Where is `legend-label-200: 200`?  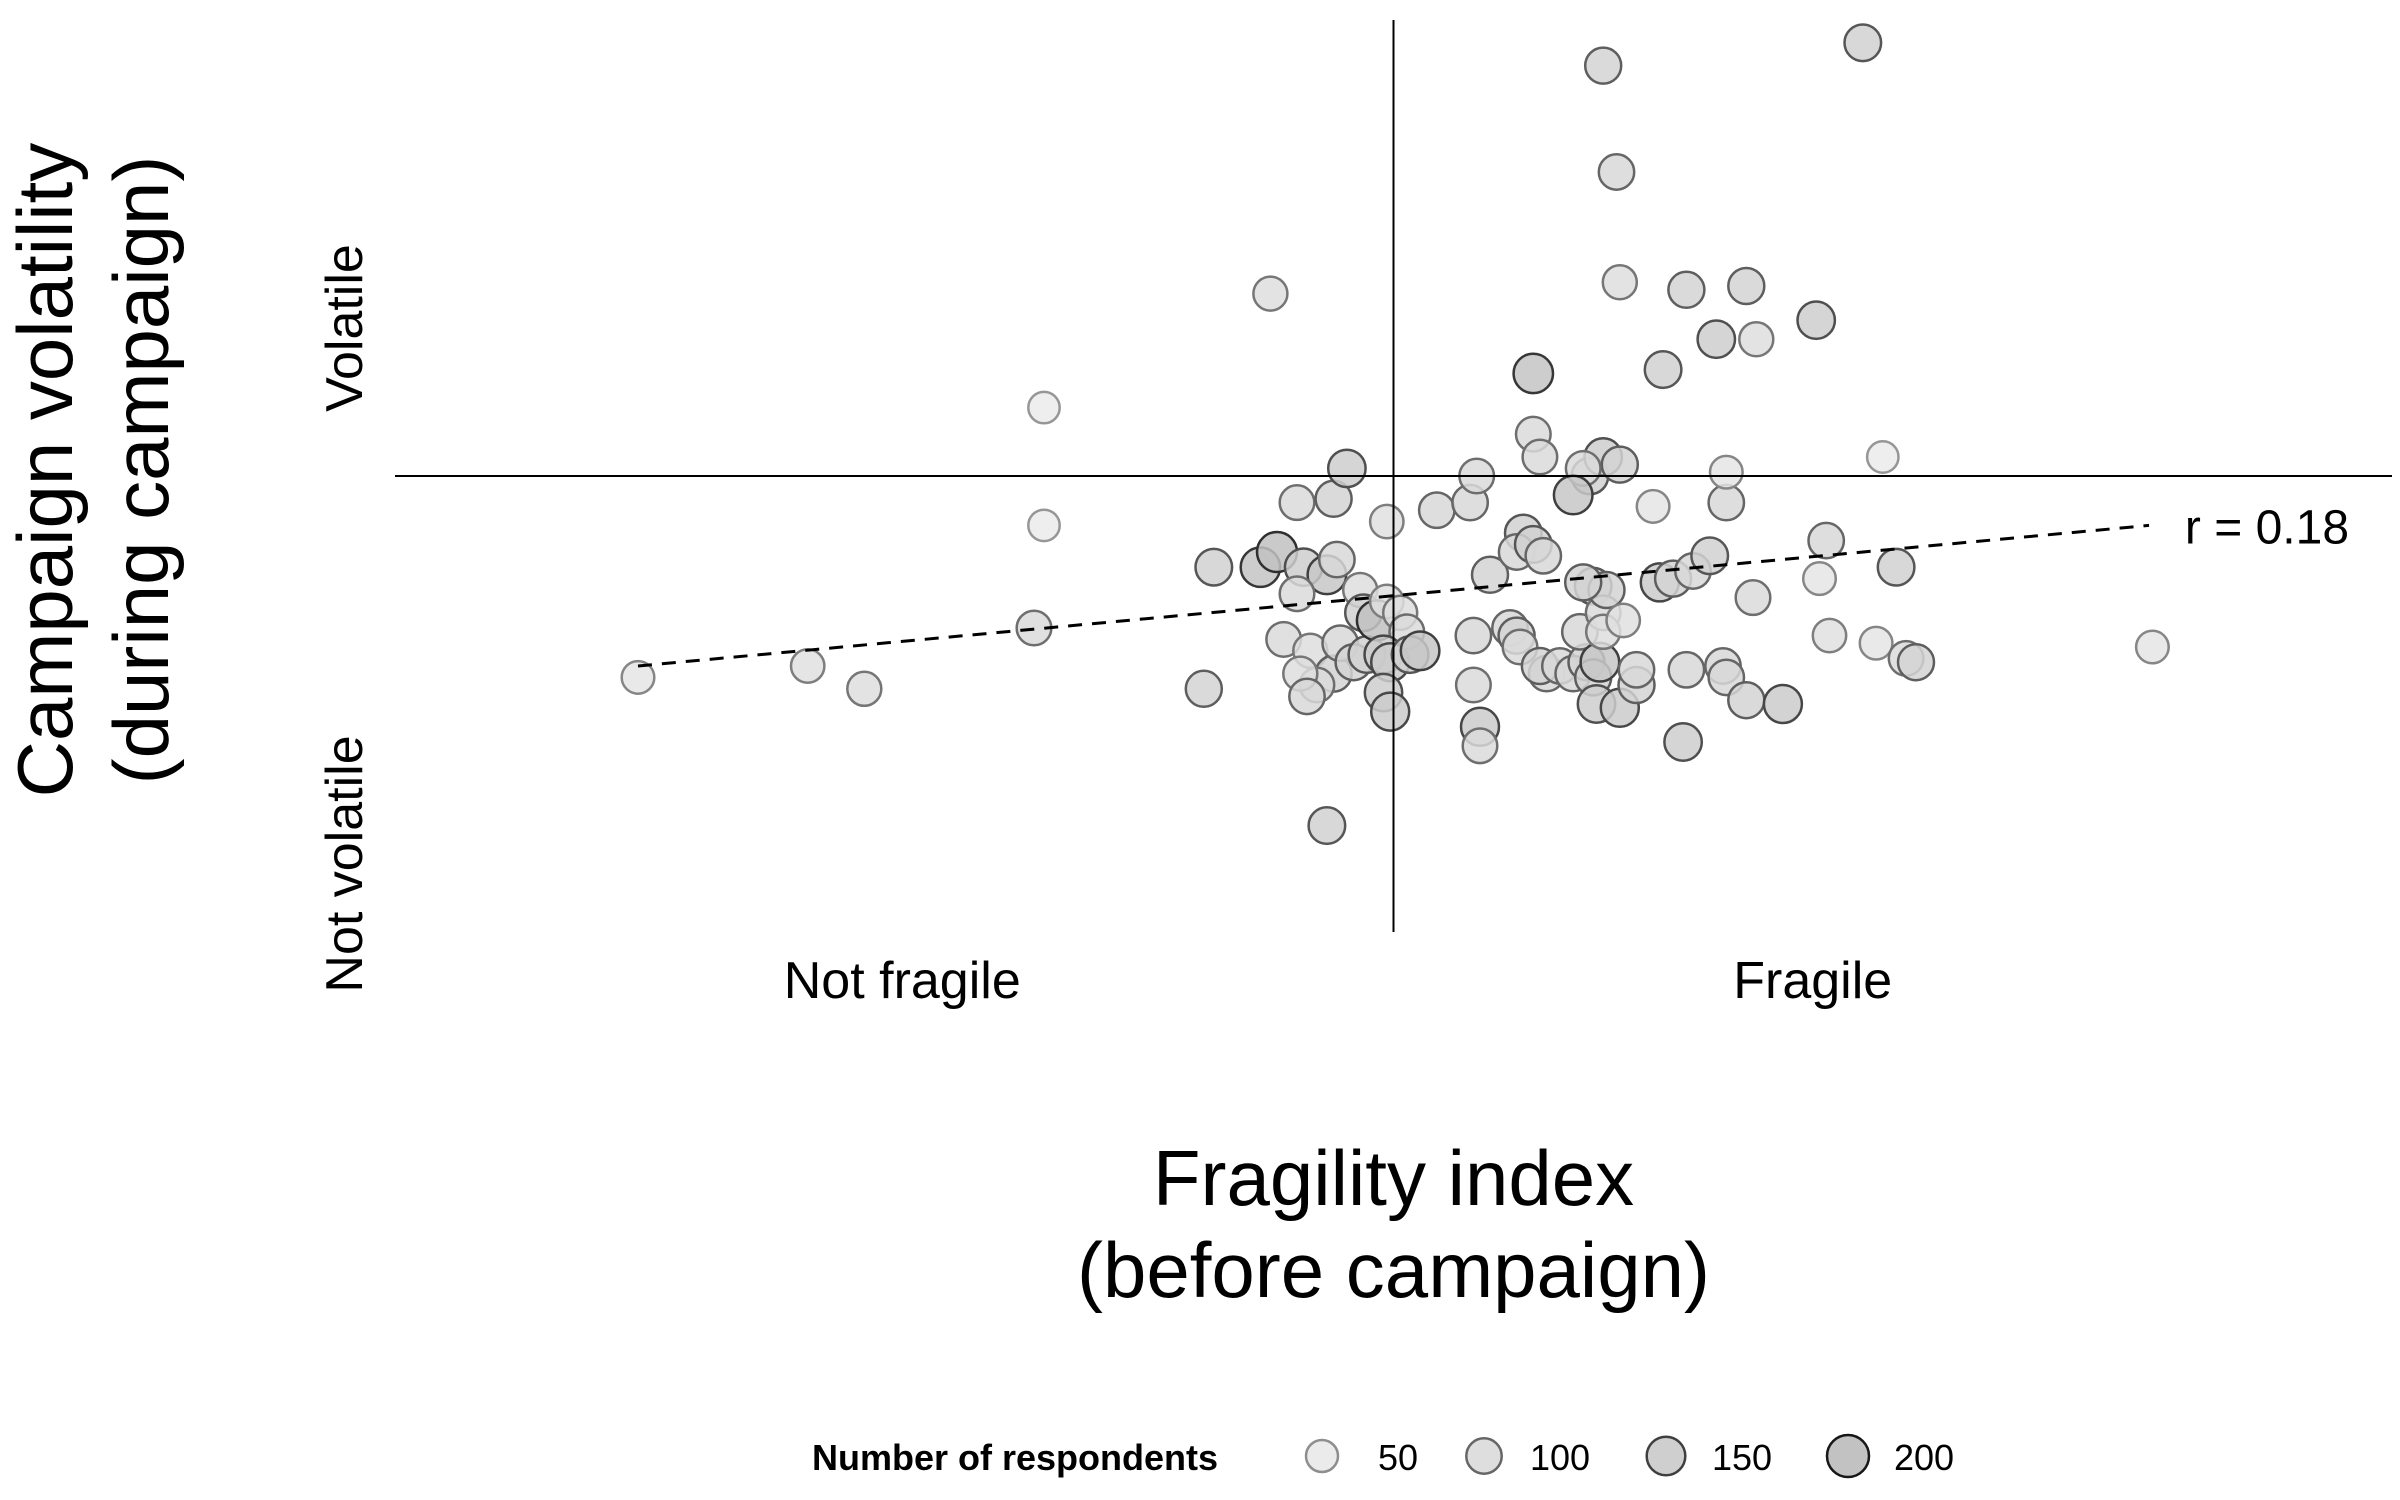
legend-label-200: 200 is located at coordinates (1924, 1457).